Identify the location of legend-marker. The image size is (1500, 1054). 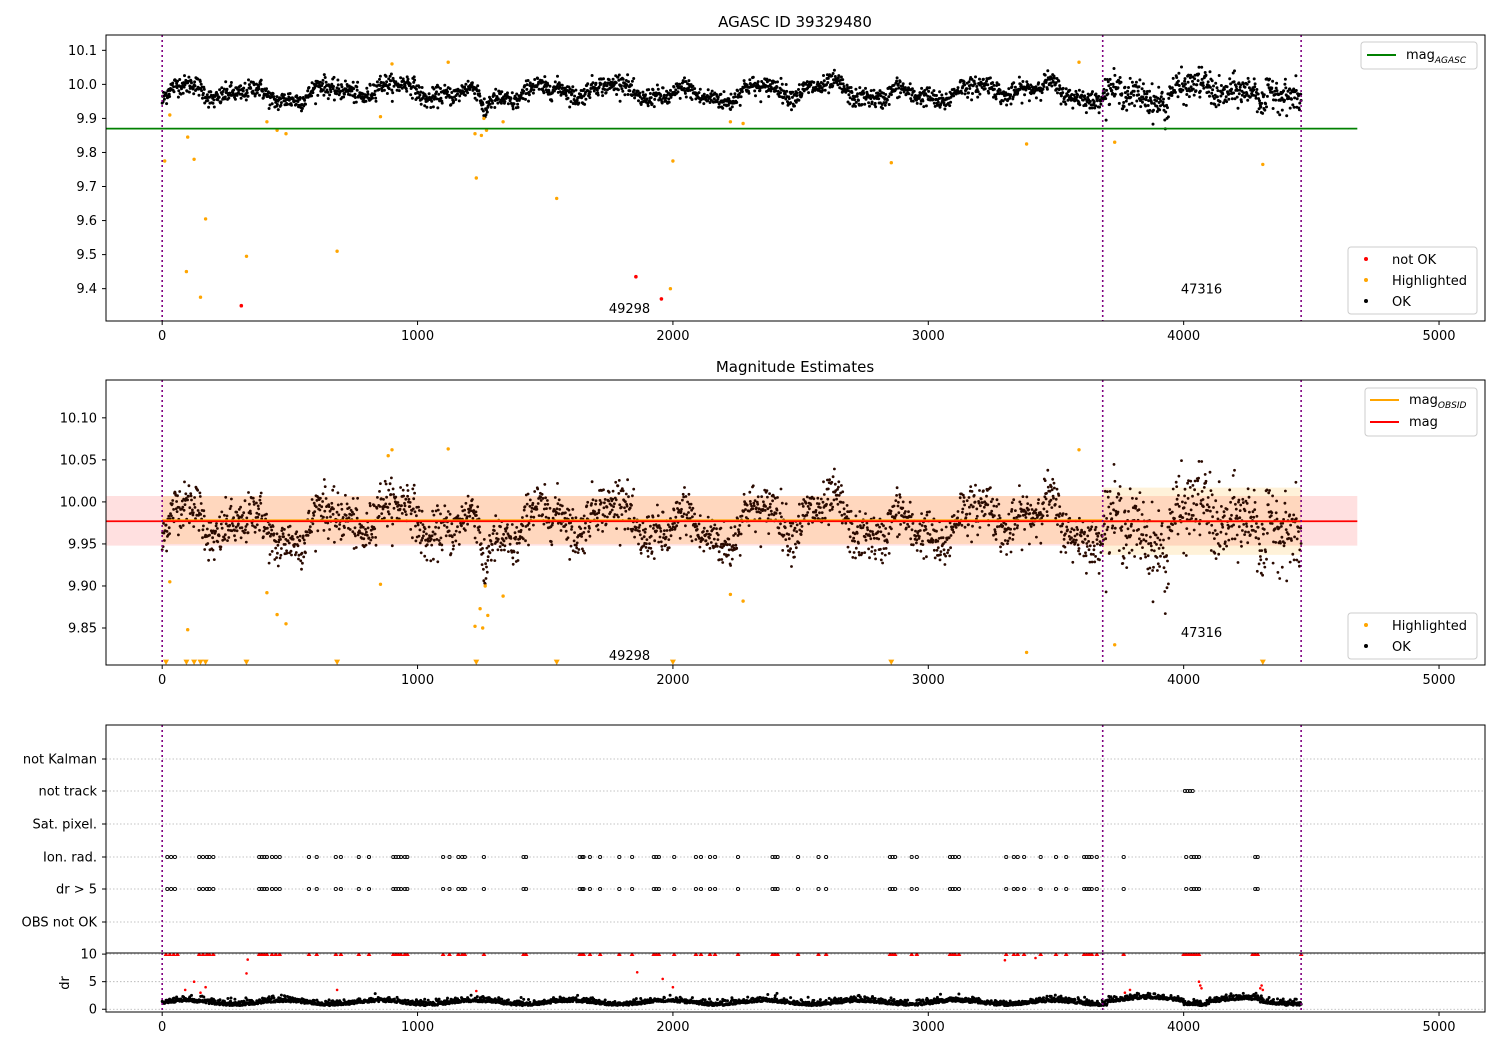
(1366, 301).